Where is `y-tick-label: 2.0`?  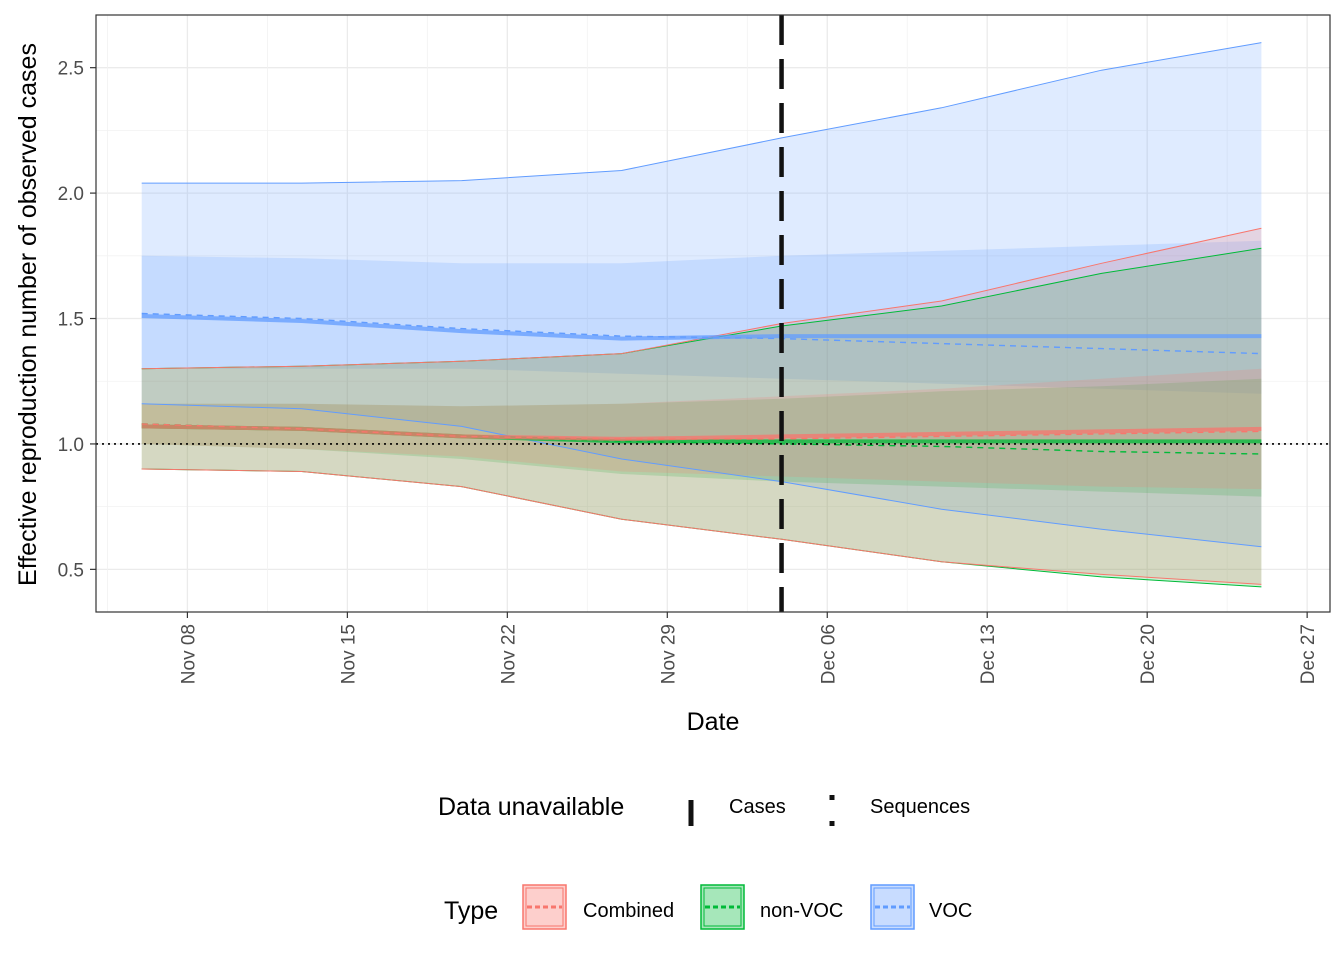 y-tick-label: 2.0 is located at coordinates (71, 194).